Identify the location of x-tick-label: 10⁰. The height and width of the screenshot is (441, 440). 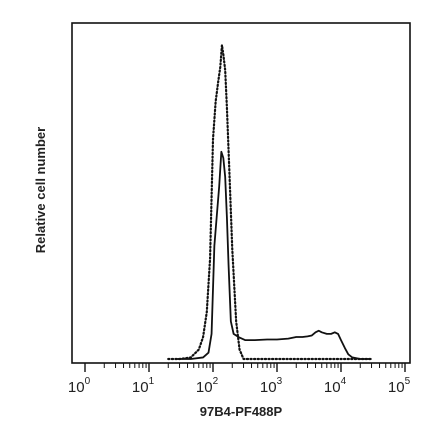
(79, 386).